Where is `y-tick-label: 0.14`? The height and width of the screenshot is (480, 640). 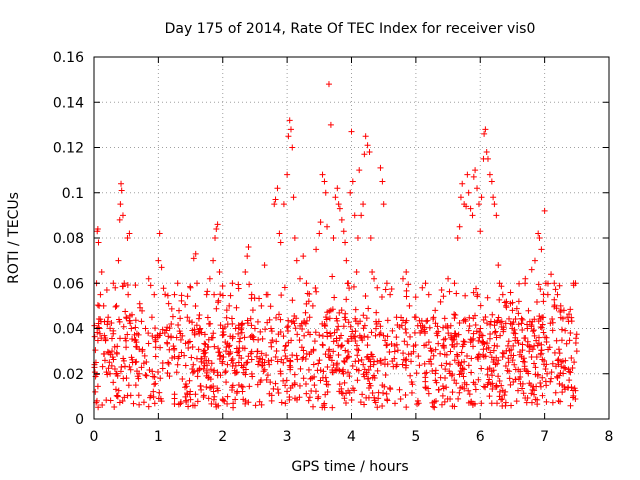 y-tick-label: 0.14 is located at coordinates (68, 103).